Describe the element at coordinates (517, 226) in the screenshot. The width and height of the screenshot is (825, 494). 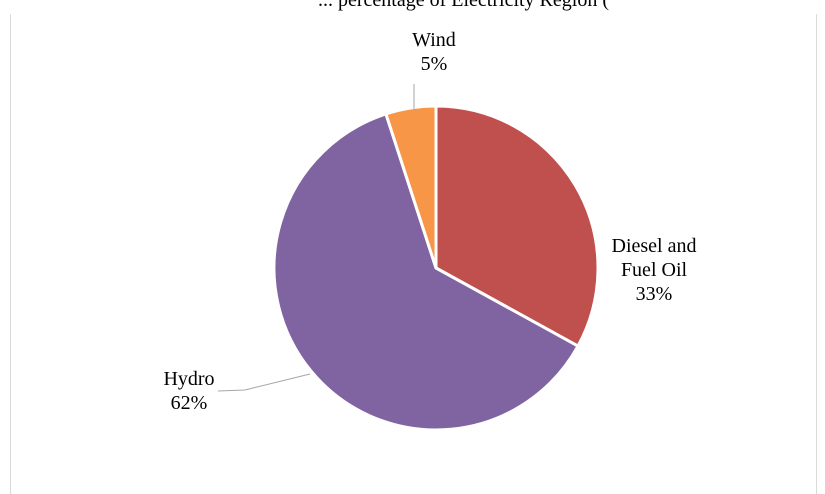
I see `pie-slice-diesel-and-fuel-oil` at that location.